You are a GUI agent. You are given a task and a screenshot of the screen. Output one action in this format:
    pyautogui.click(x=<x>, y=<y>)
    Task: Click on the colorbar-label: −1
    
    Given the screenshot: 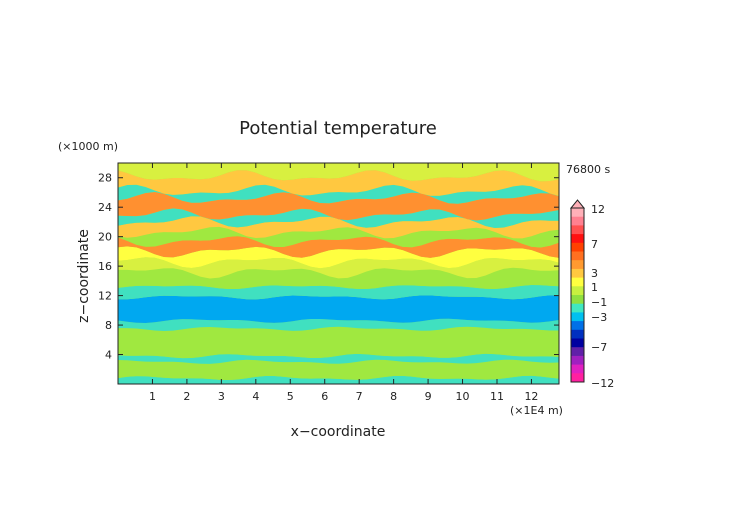 What is the action you would take?
    pyautogui.click(x=599, y=302)
    